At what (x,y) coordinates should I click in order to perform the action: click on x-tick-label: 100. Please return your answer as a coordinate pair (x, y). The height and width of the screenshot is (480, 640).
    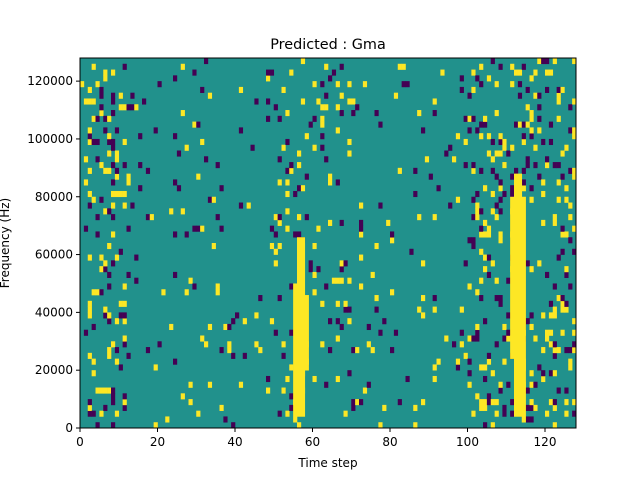
    Looking at the image, I should click on (467, 442).